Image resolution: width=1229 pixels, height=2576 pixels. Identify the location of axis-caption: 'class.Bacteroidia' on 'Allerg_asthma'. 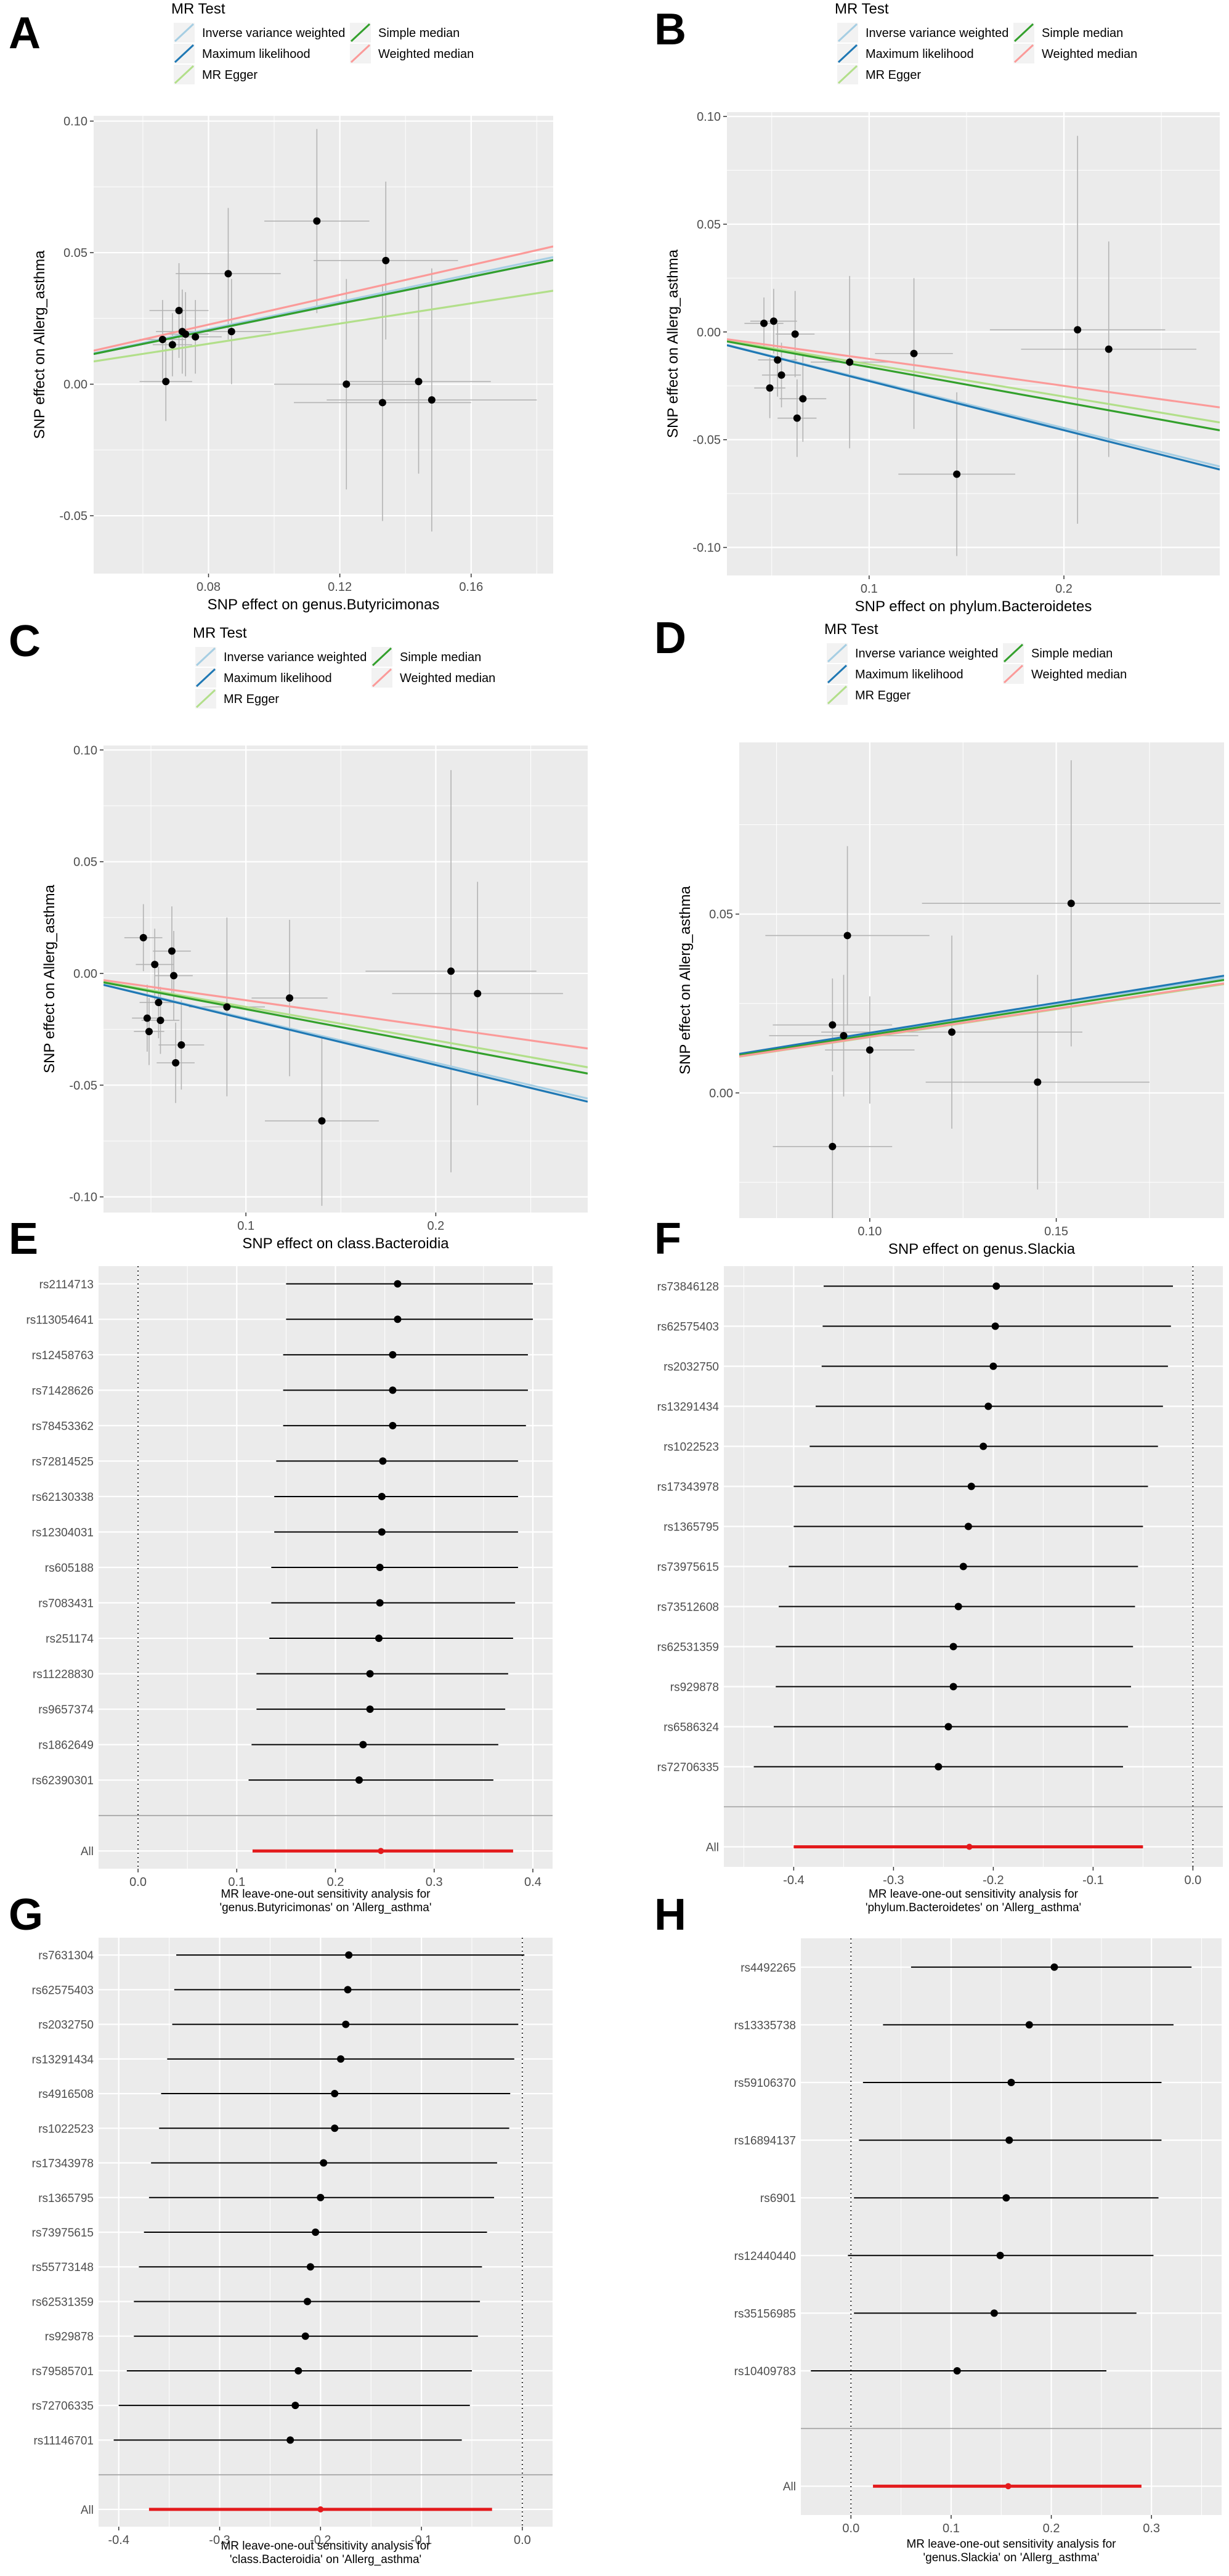
(326, 2559).